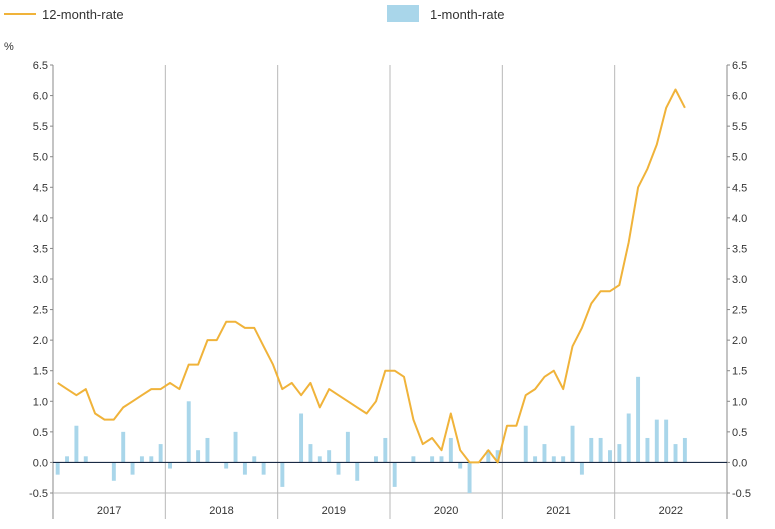 The height and width of the screenshot is (529, 775). I want to click on y-tick-label-right: 4.0, so click(739, 219).